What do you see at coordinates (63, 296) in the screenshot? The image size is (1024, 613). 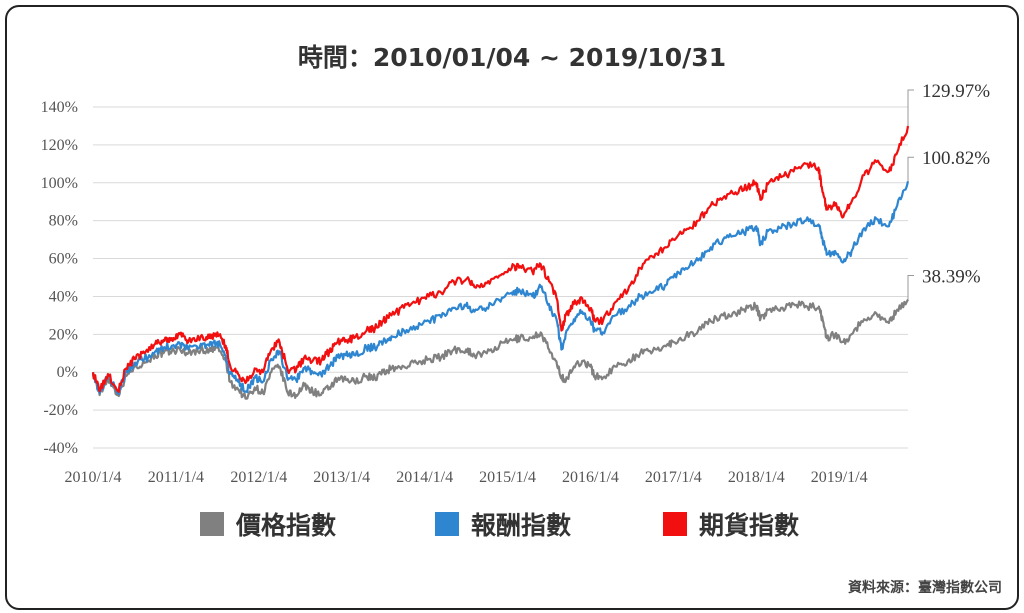 I see `y-tick-label: 40%` at bounding box center [63, 296].